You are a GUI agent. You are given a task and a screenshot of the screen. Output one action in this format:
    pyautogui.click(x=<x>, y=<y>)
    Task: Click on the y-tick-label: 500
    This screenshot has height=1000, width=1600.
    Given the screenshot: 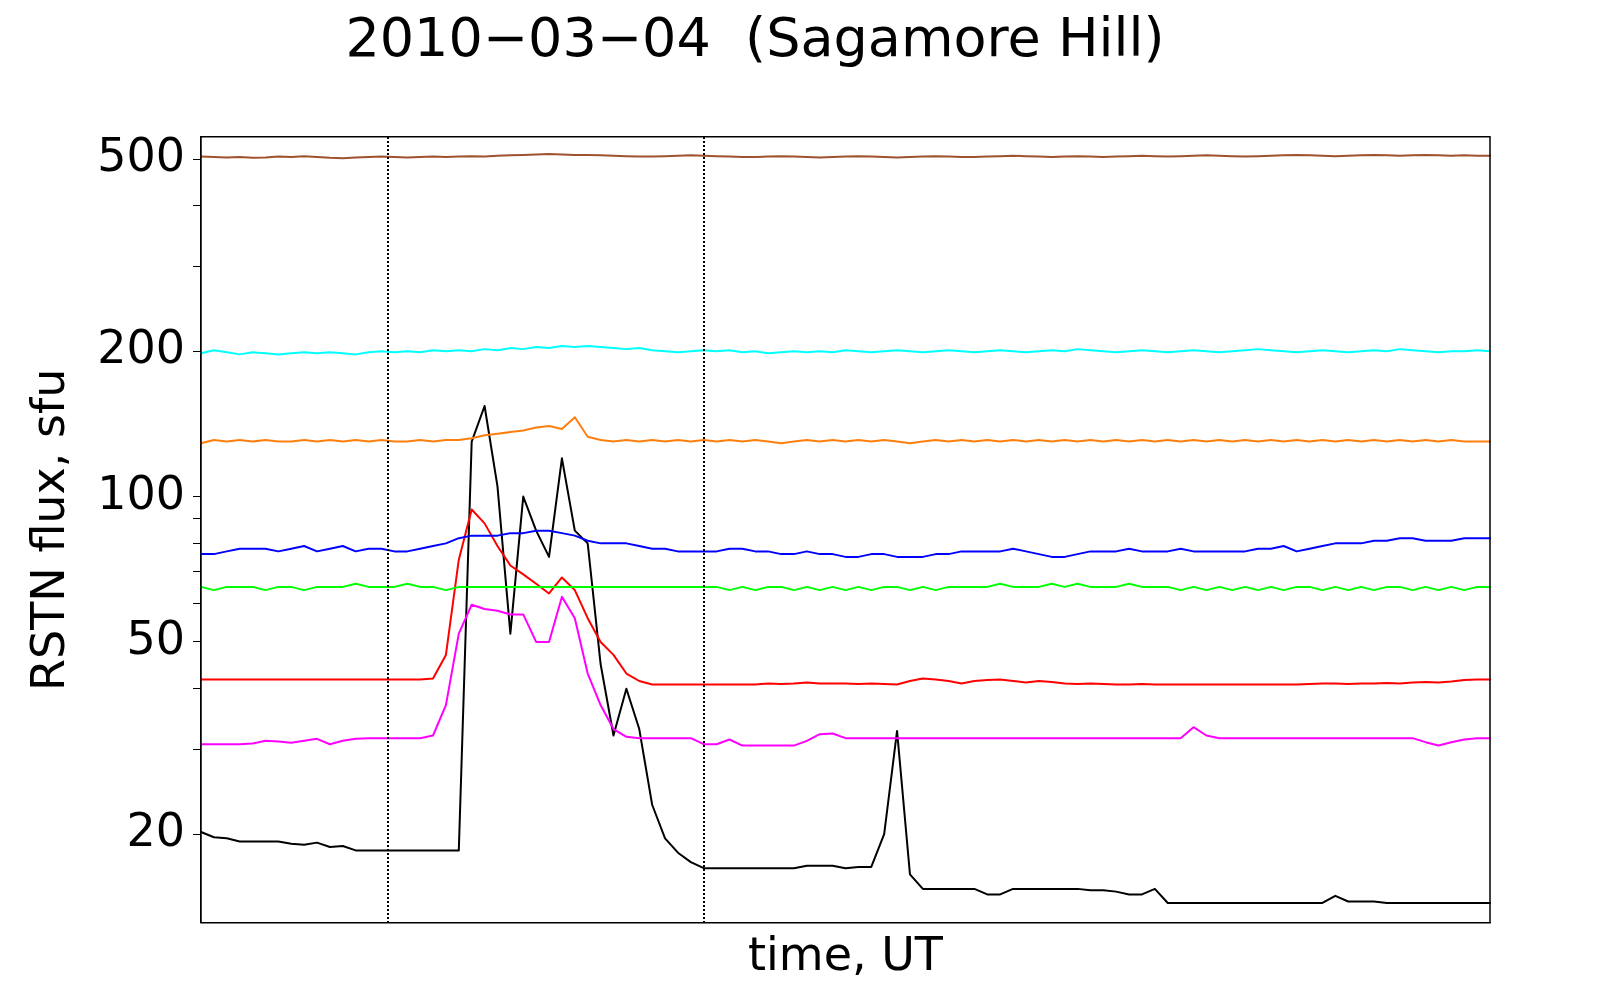 What is the action you would take?
    pyautogui.click(x=141, y=155)
    